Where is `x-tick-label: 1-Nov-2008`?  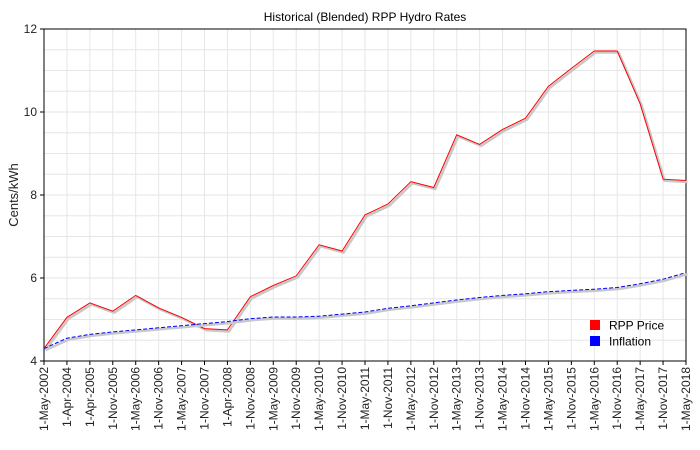 x-tick-label: 1-Nov-2008 is located at coordinates (250, 398).